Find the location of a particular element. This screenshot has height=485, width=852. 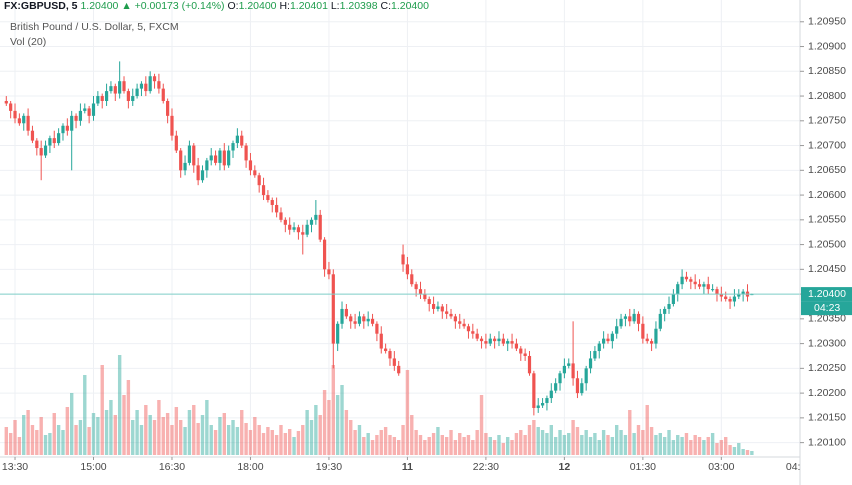

y-tick-label: 1.20700 is located at coordinates (827, 145).